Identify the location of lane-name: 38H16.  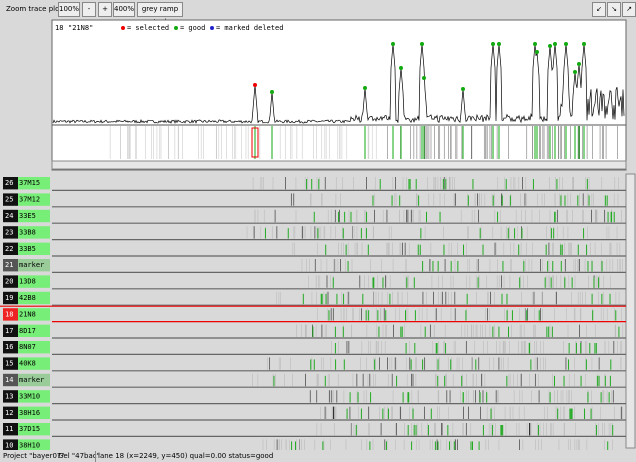
(29, 413).